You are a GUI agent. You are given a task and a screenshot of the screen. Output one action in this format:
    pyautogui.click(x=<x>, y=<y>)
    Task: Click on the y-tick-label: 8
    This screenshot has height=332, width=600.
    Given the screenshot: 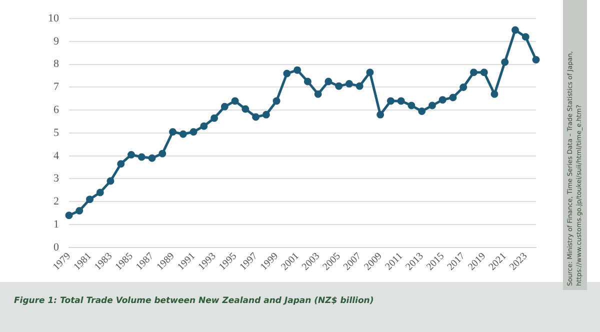 What is the action you would take?
    pyautogui.click(x=57, y=64)
    